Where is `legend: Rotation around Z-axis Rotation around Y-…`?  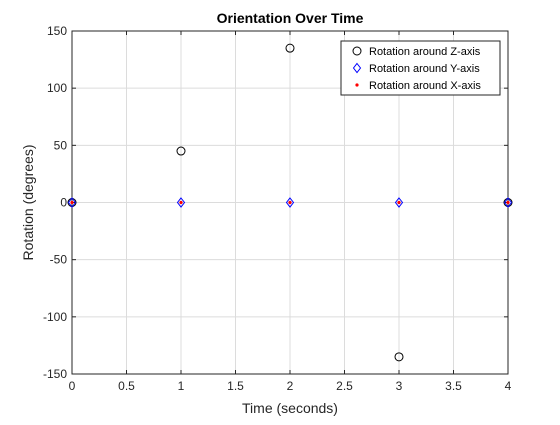
legend: Rotation around Z-axis Rotation around Y-… is located at coordinates (420, 68).